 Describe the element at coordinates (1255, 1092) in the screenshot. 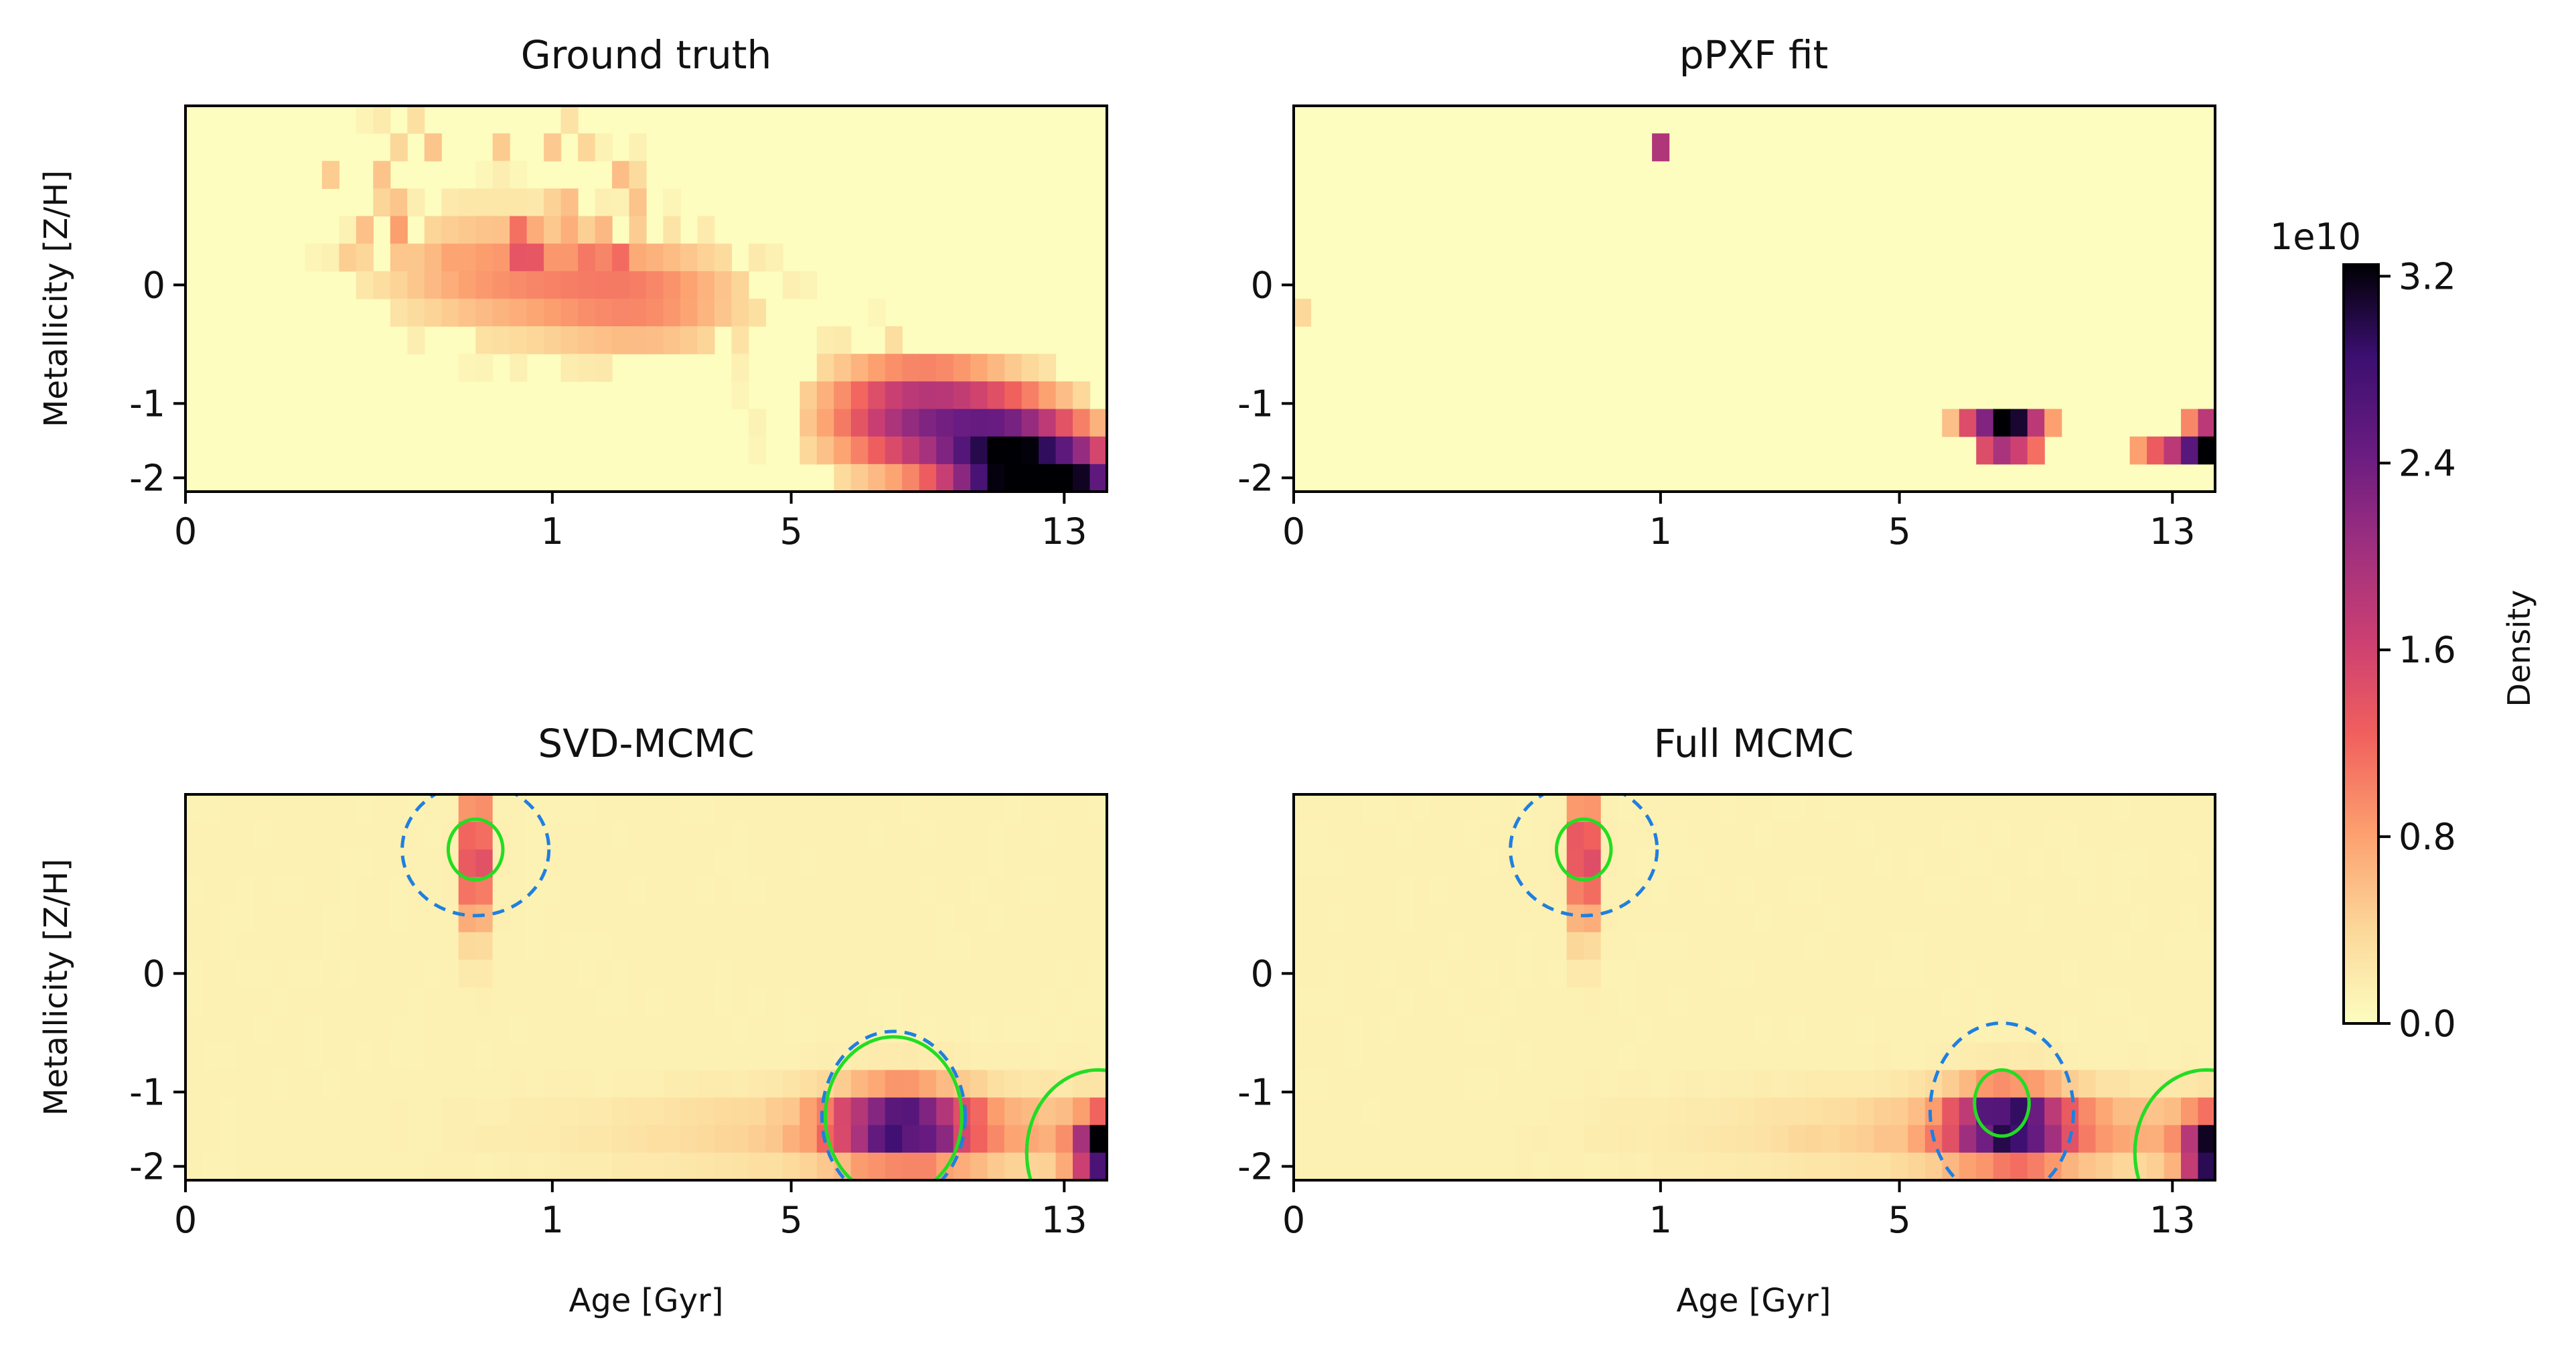

I see `y-tick-label: -1` at that location.